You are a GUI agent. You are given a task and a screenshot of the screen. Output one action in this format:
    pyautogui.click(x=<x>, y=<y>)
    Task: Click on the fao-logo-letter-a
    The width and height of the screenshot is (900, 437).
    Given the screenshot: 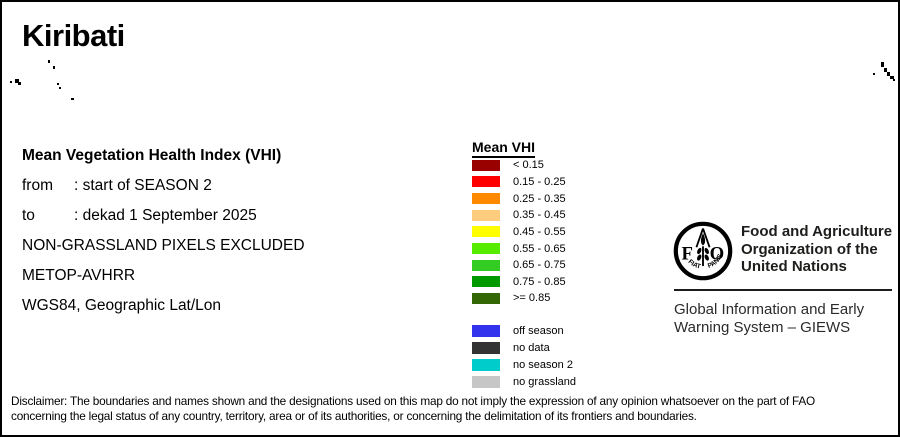 What is the action you would take?
    pyautogui.click(x=703, y=238)
    